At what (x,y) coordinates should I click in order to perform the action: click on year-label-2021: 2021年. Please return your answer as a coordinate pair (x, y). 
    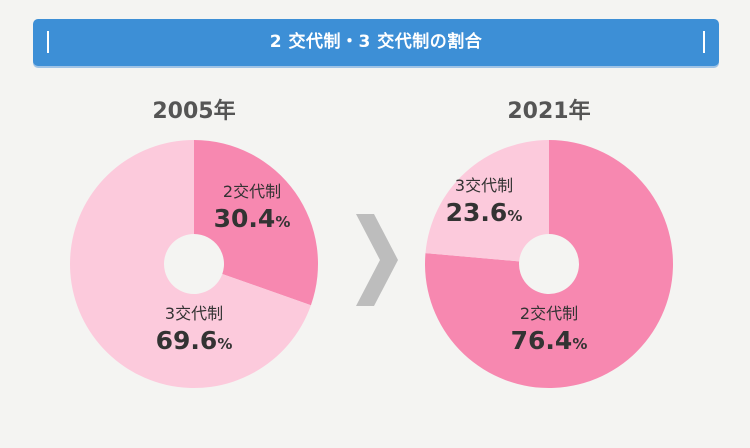
    Looking at the image, I should click on (549, 111).